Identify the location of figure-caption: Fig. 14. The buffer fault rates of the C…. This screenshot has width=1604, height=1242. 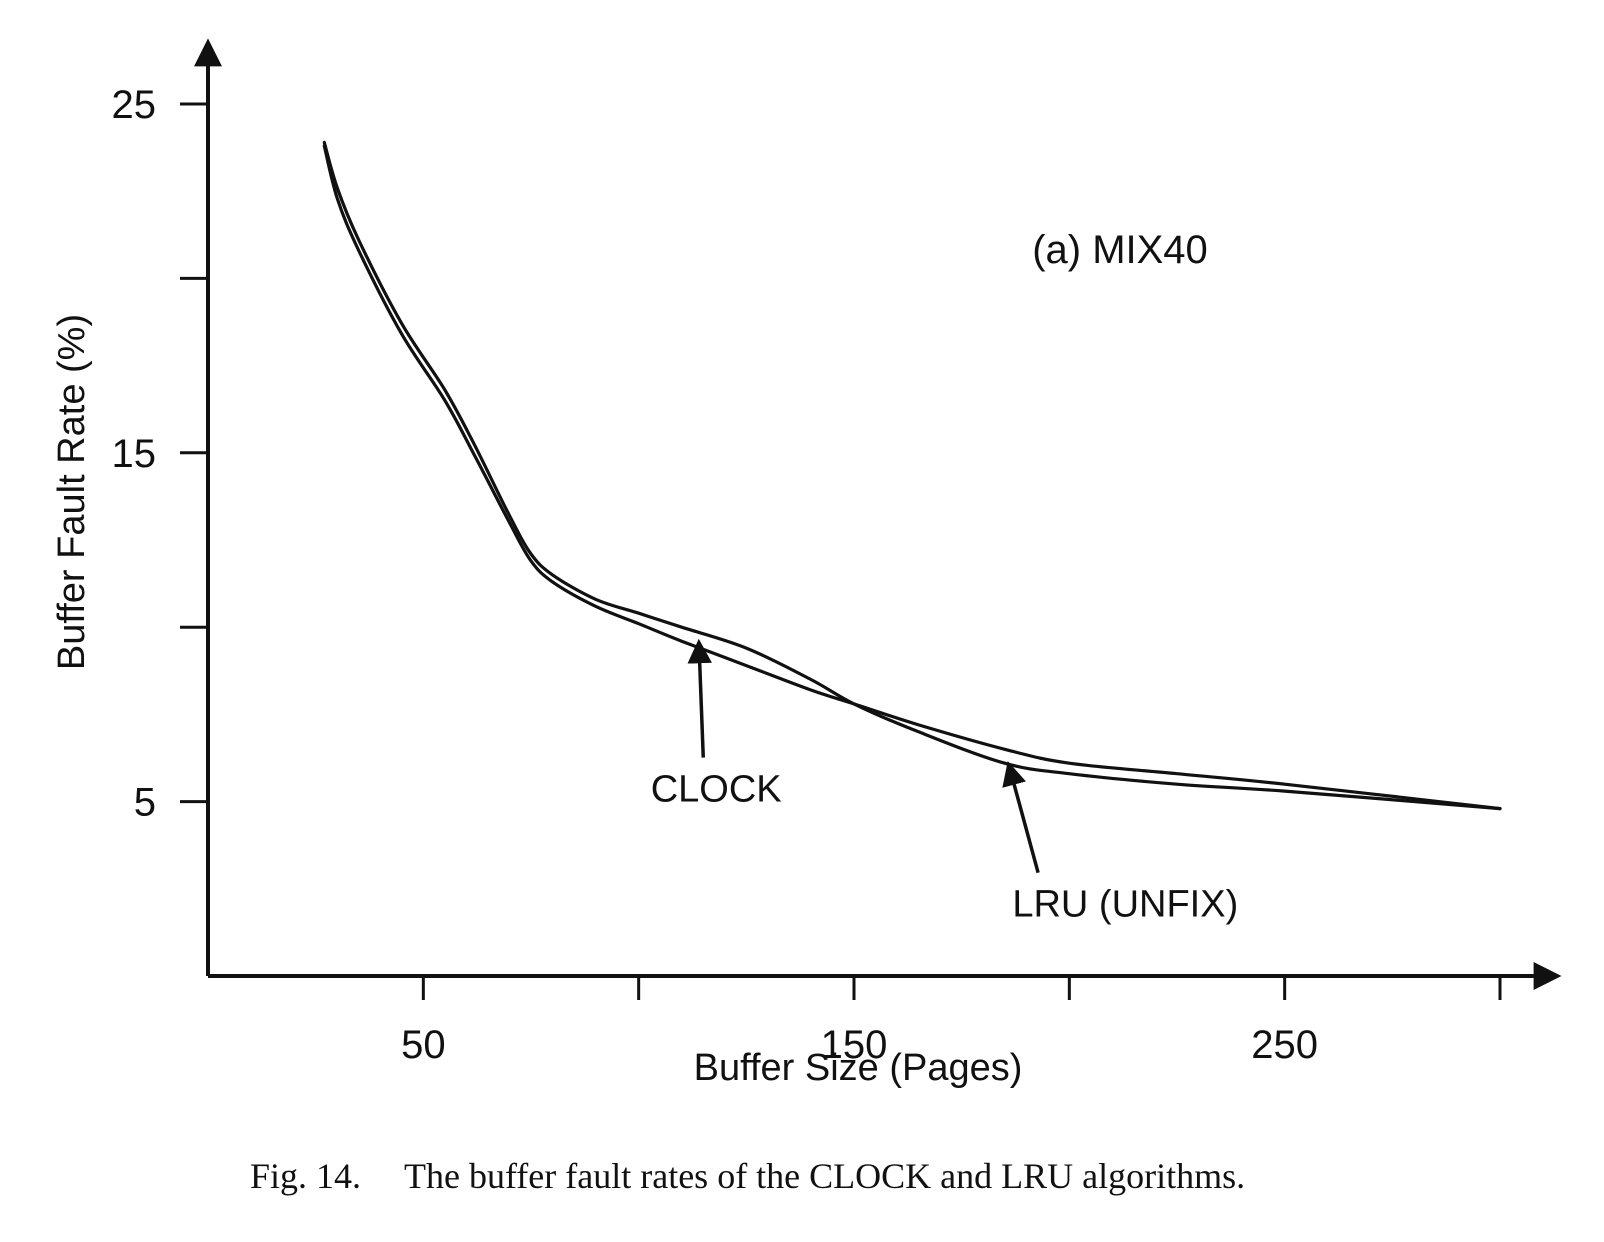
(747, 1176).